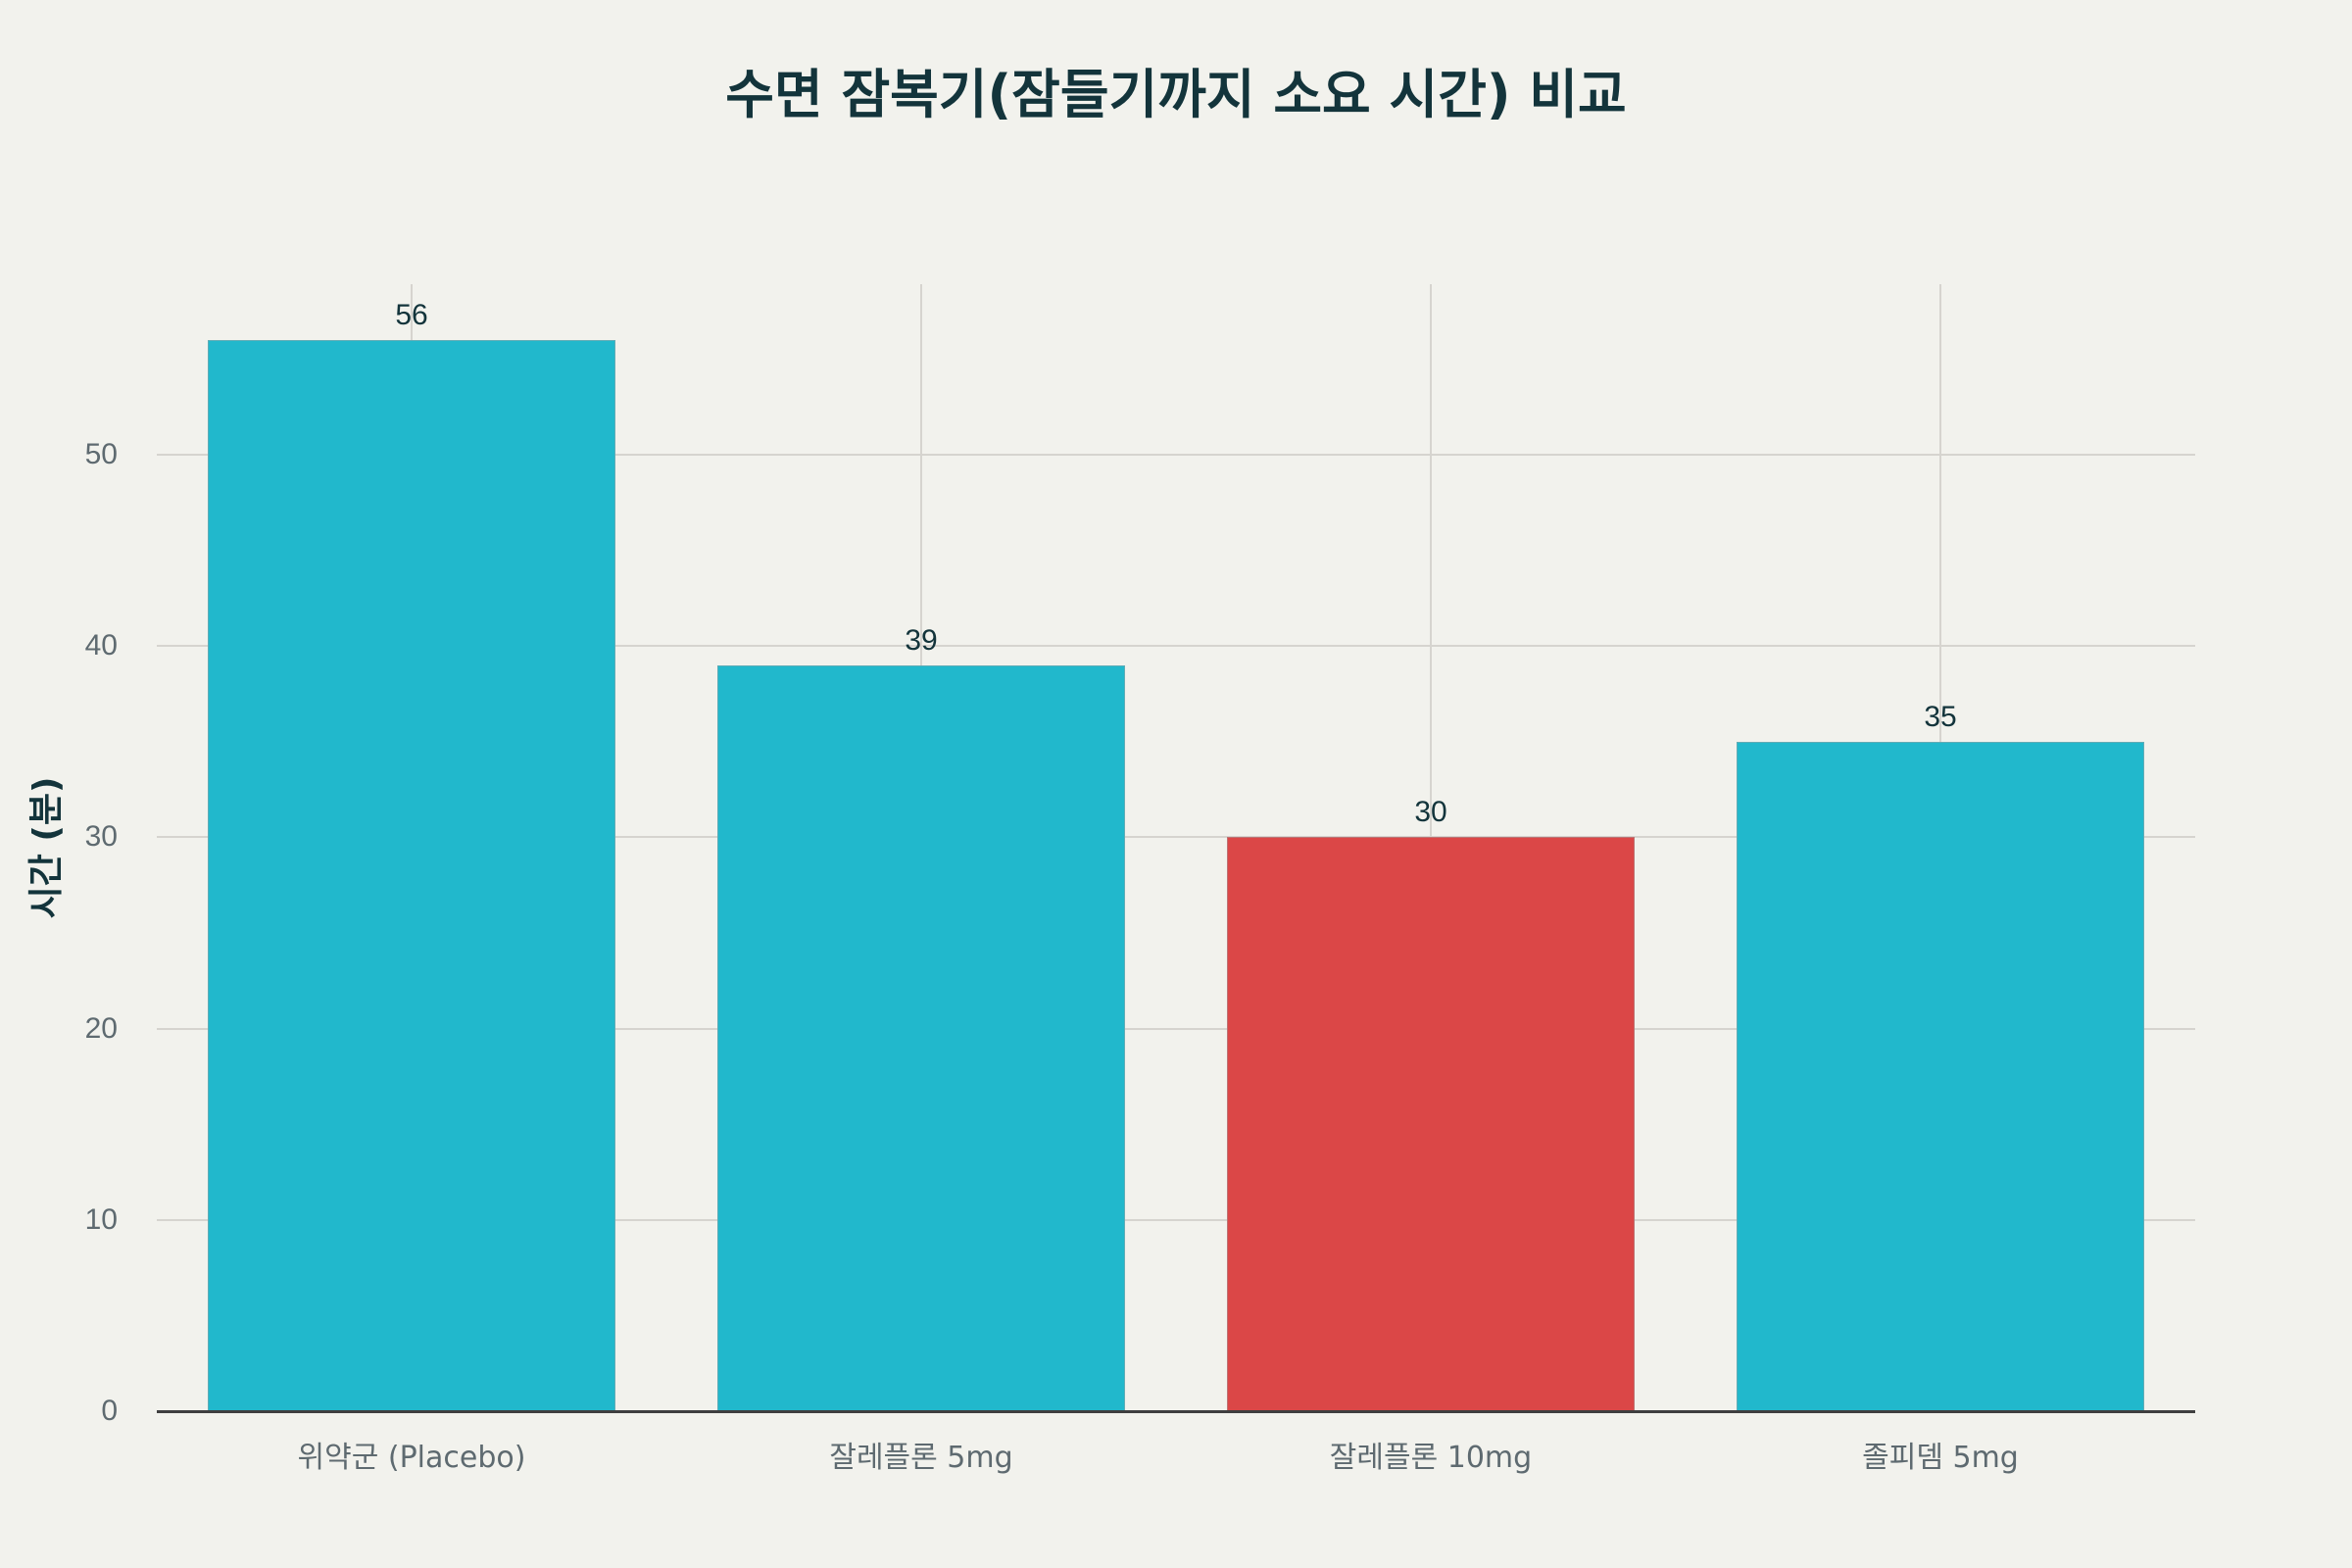  What do you see at coordinates (1940, 716) in the screenshot?
I see `bar-value-label: 35` at bounding box center [1940, 716].